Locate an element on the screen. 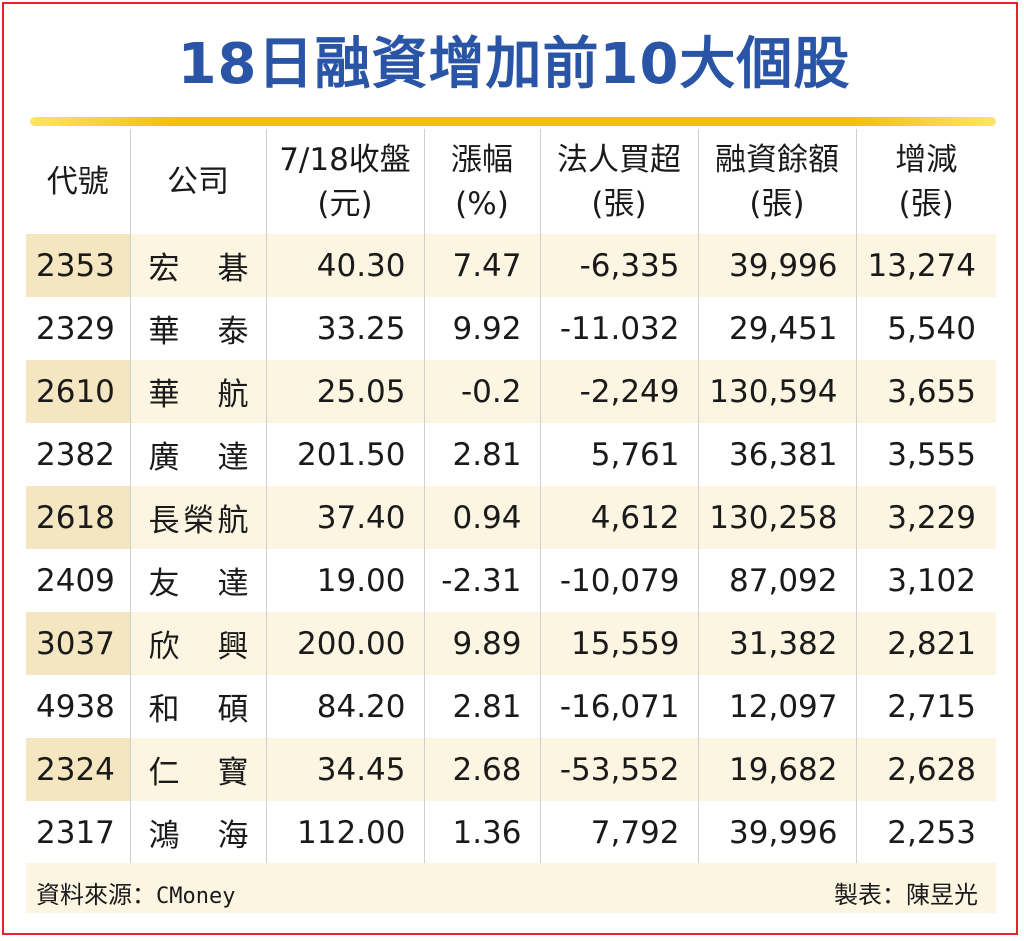 Image resolution: width=1024 pixels, height=941 pixels. cell-code: 2618 is located at coordinates (78, 517).